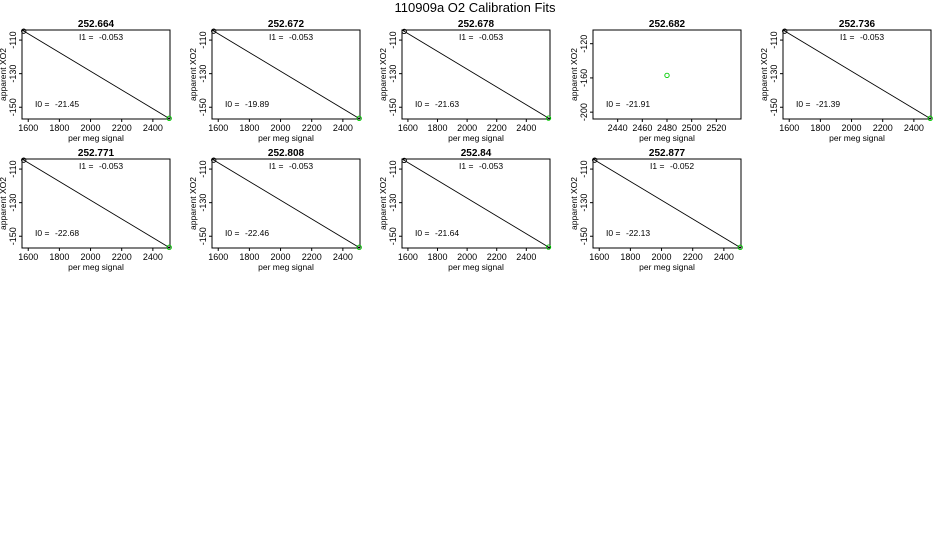  What do you see at coordinates (67, 233) in the screenshot?
I see `i0-value: -22.68` at bounding box center [67, 233].